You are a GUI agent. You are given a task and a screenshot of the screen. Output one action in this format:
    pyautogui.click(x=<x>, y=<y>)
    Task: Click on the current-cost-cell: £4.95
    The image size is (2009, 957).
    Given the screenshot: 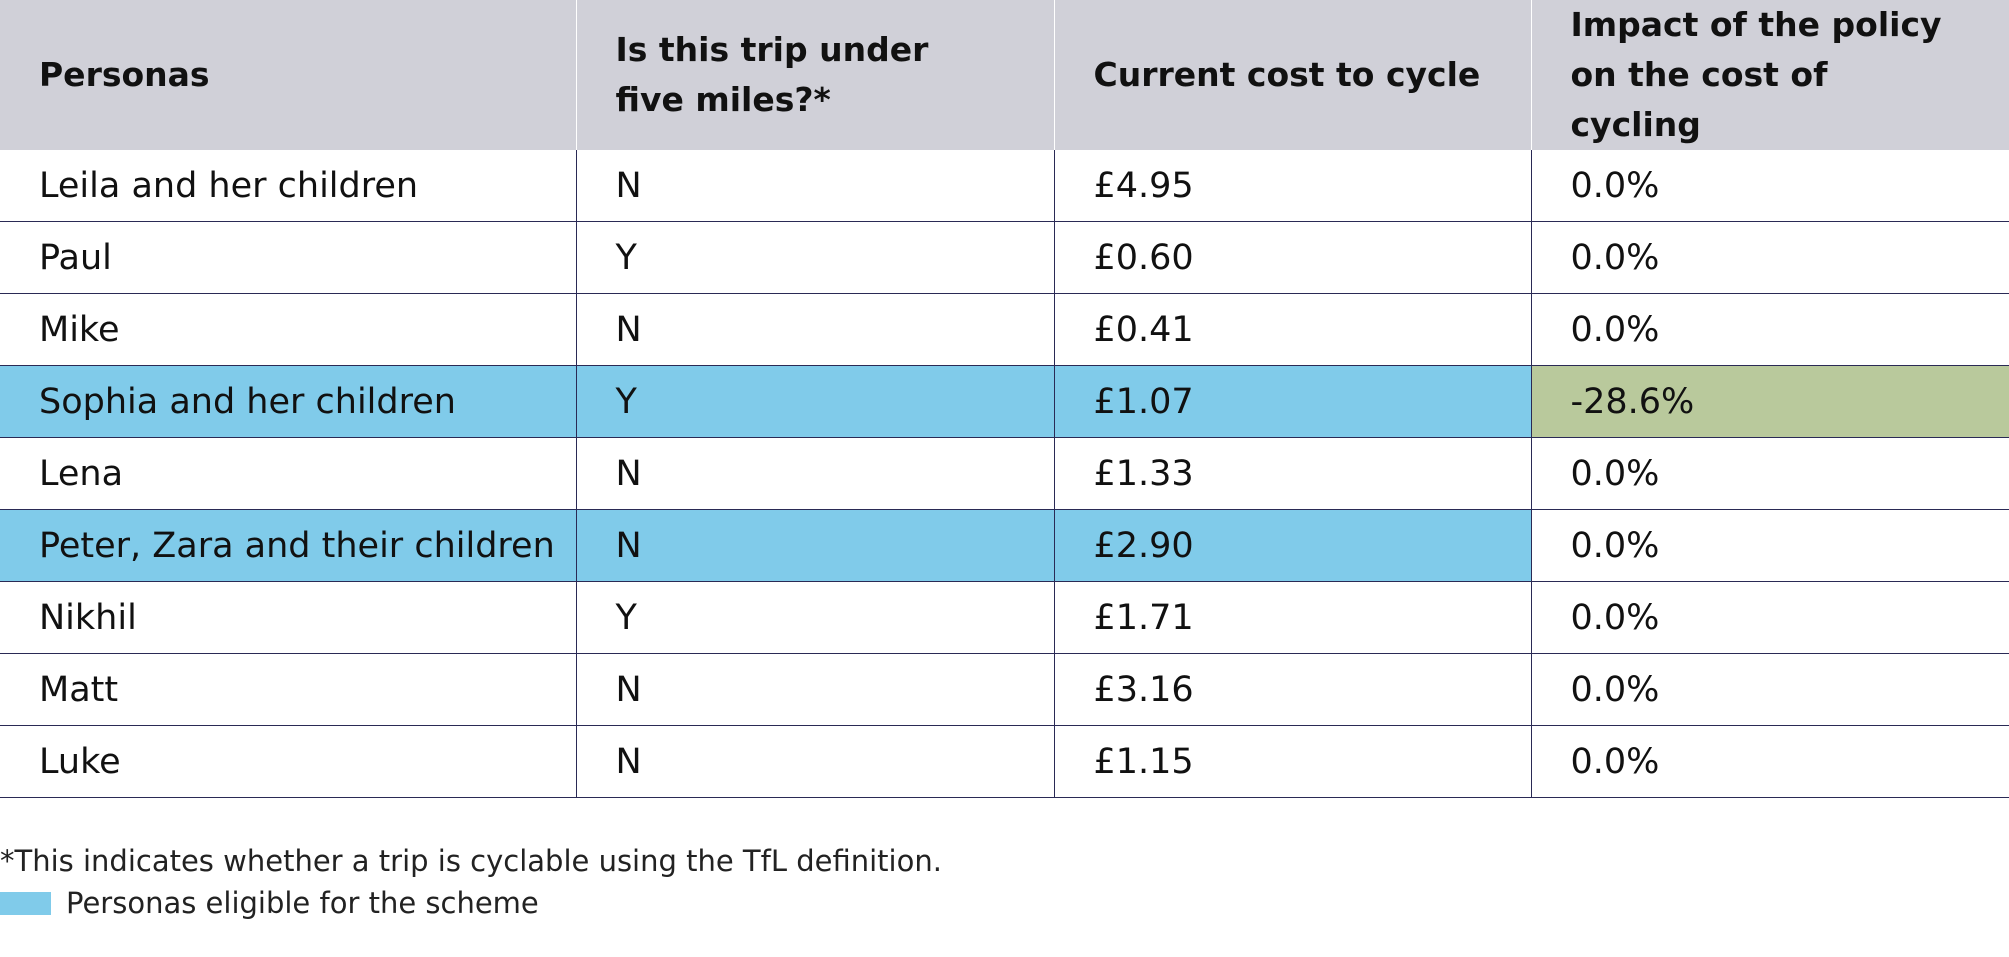 What is the action you would take?
    pyautogui.click(x=1293, y=186)
    